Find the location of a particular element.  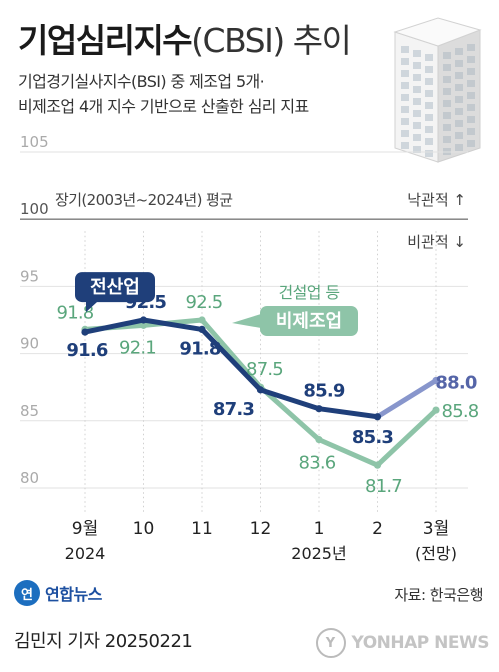

reference-line-label: 장기(2003년~2024년) 평균 is located at coordinates (144, 200).